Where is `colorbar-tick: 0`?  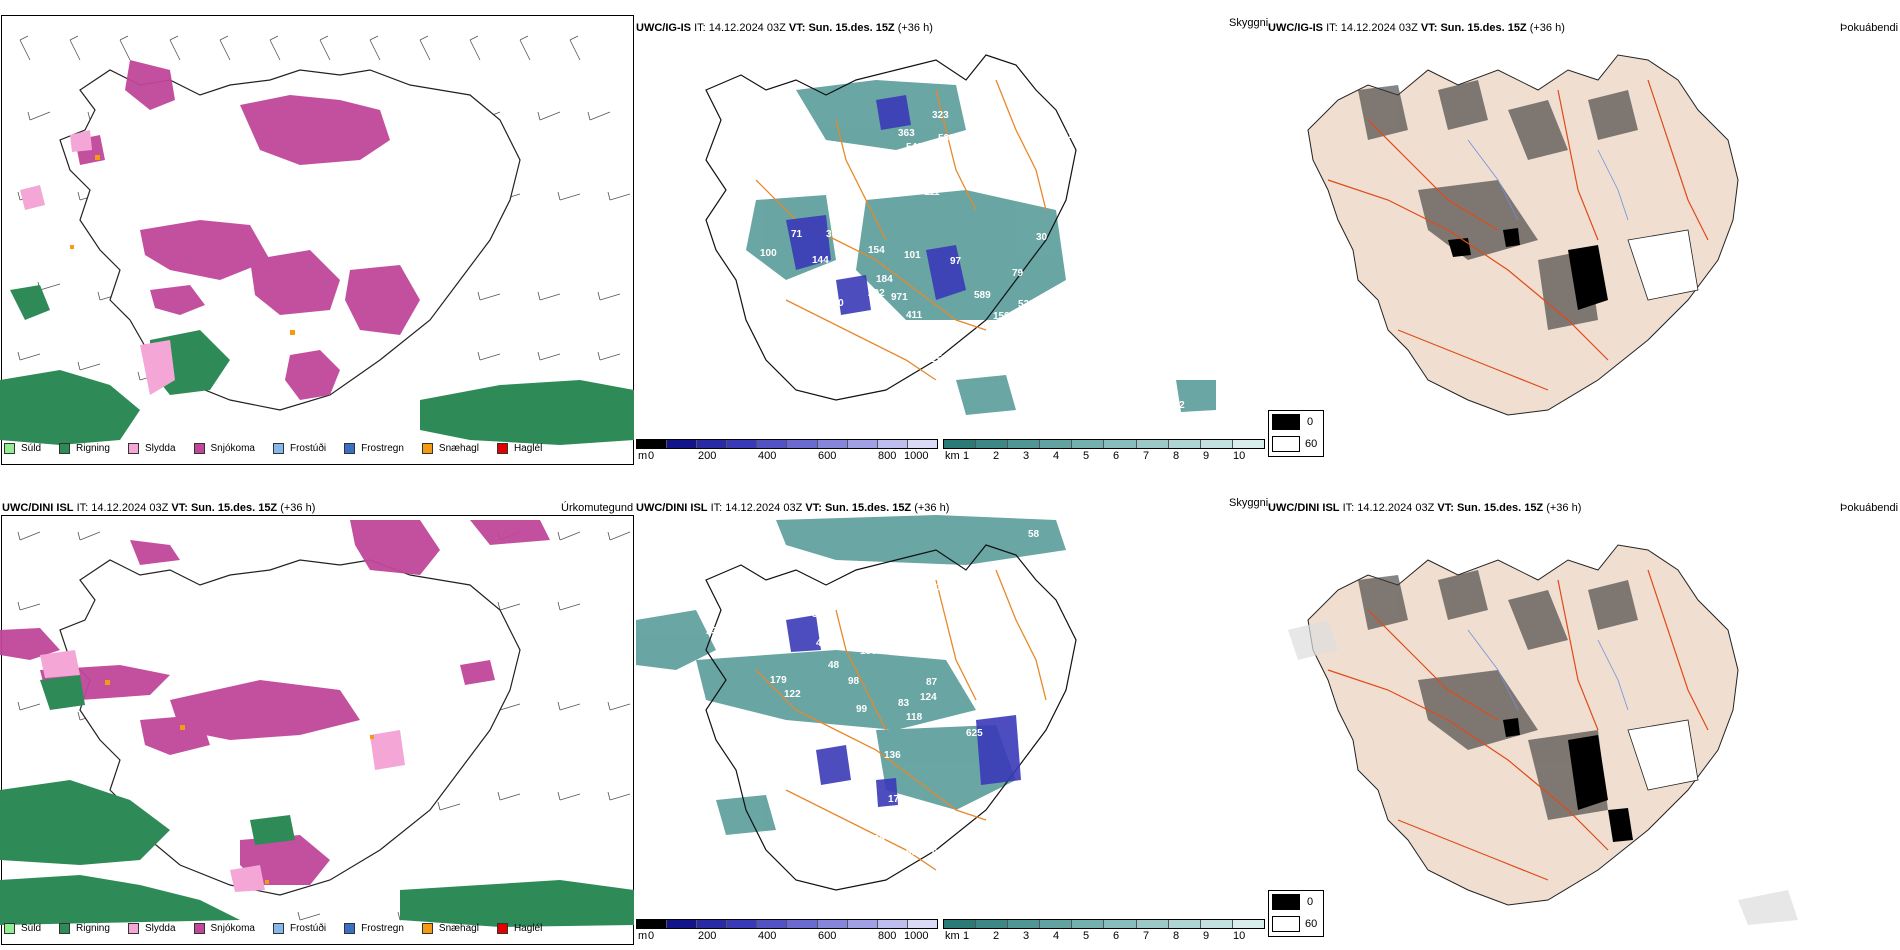 colorbar-tick: 0 is located at coordinates (651, 456).